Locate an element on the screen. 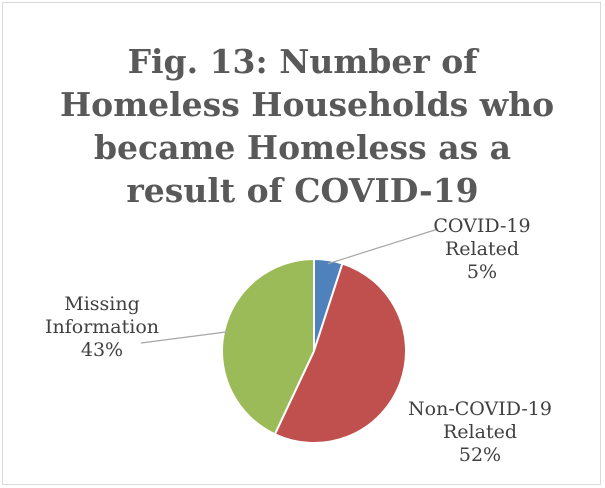 This screenshot has width=605, height=488. data-label-missing-information: Missing Information 43% is located at coordinates (102, 327).